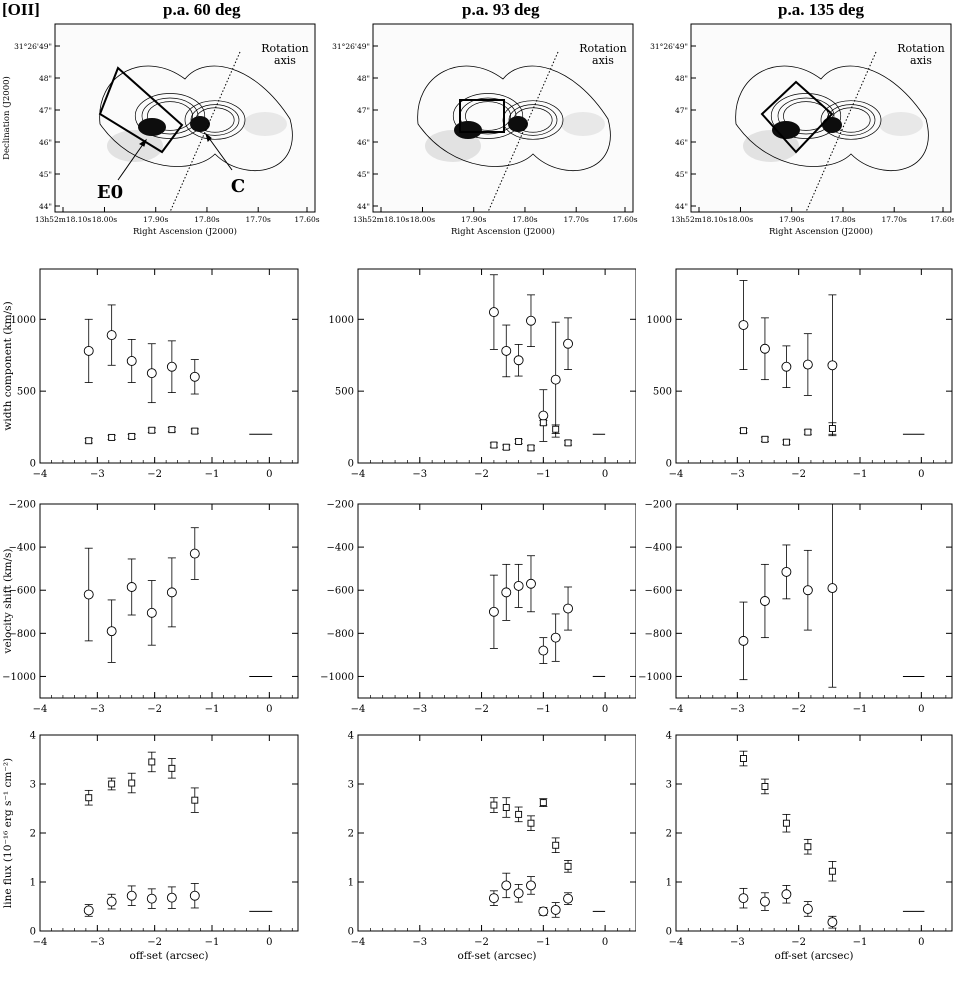 Image resolution: width=954 pixels, height=983 pixels. What do you see at coordinates (341, 320) in the screenshot?
I see `y-tick-label: 1000` at bounding box center [341, 320].